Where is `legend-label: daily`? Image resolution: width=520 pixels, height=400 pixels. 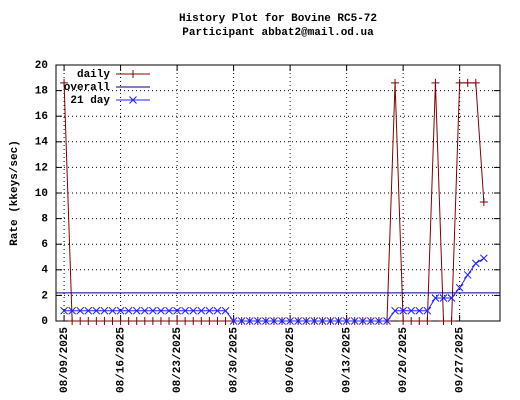
legend-label: daily is located at coordinates (93, 75).